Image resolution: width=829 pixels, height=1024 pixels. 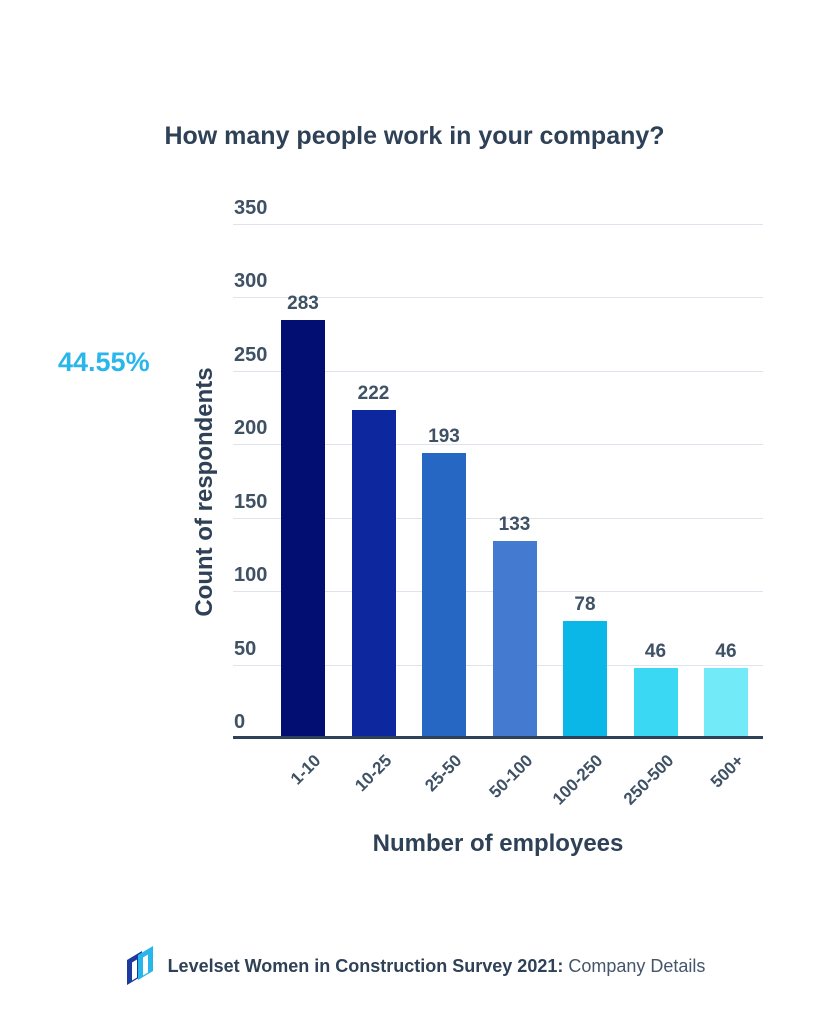 What do you see at coordinates (139, 965) in the screenshot?
I see `levelset-logo-icon` at bounding box center [139, 965].